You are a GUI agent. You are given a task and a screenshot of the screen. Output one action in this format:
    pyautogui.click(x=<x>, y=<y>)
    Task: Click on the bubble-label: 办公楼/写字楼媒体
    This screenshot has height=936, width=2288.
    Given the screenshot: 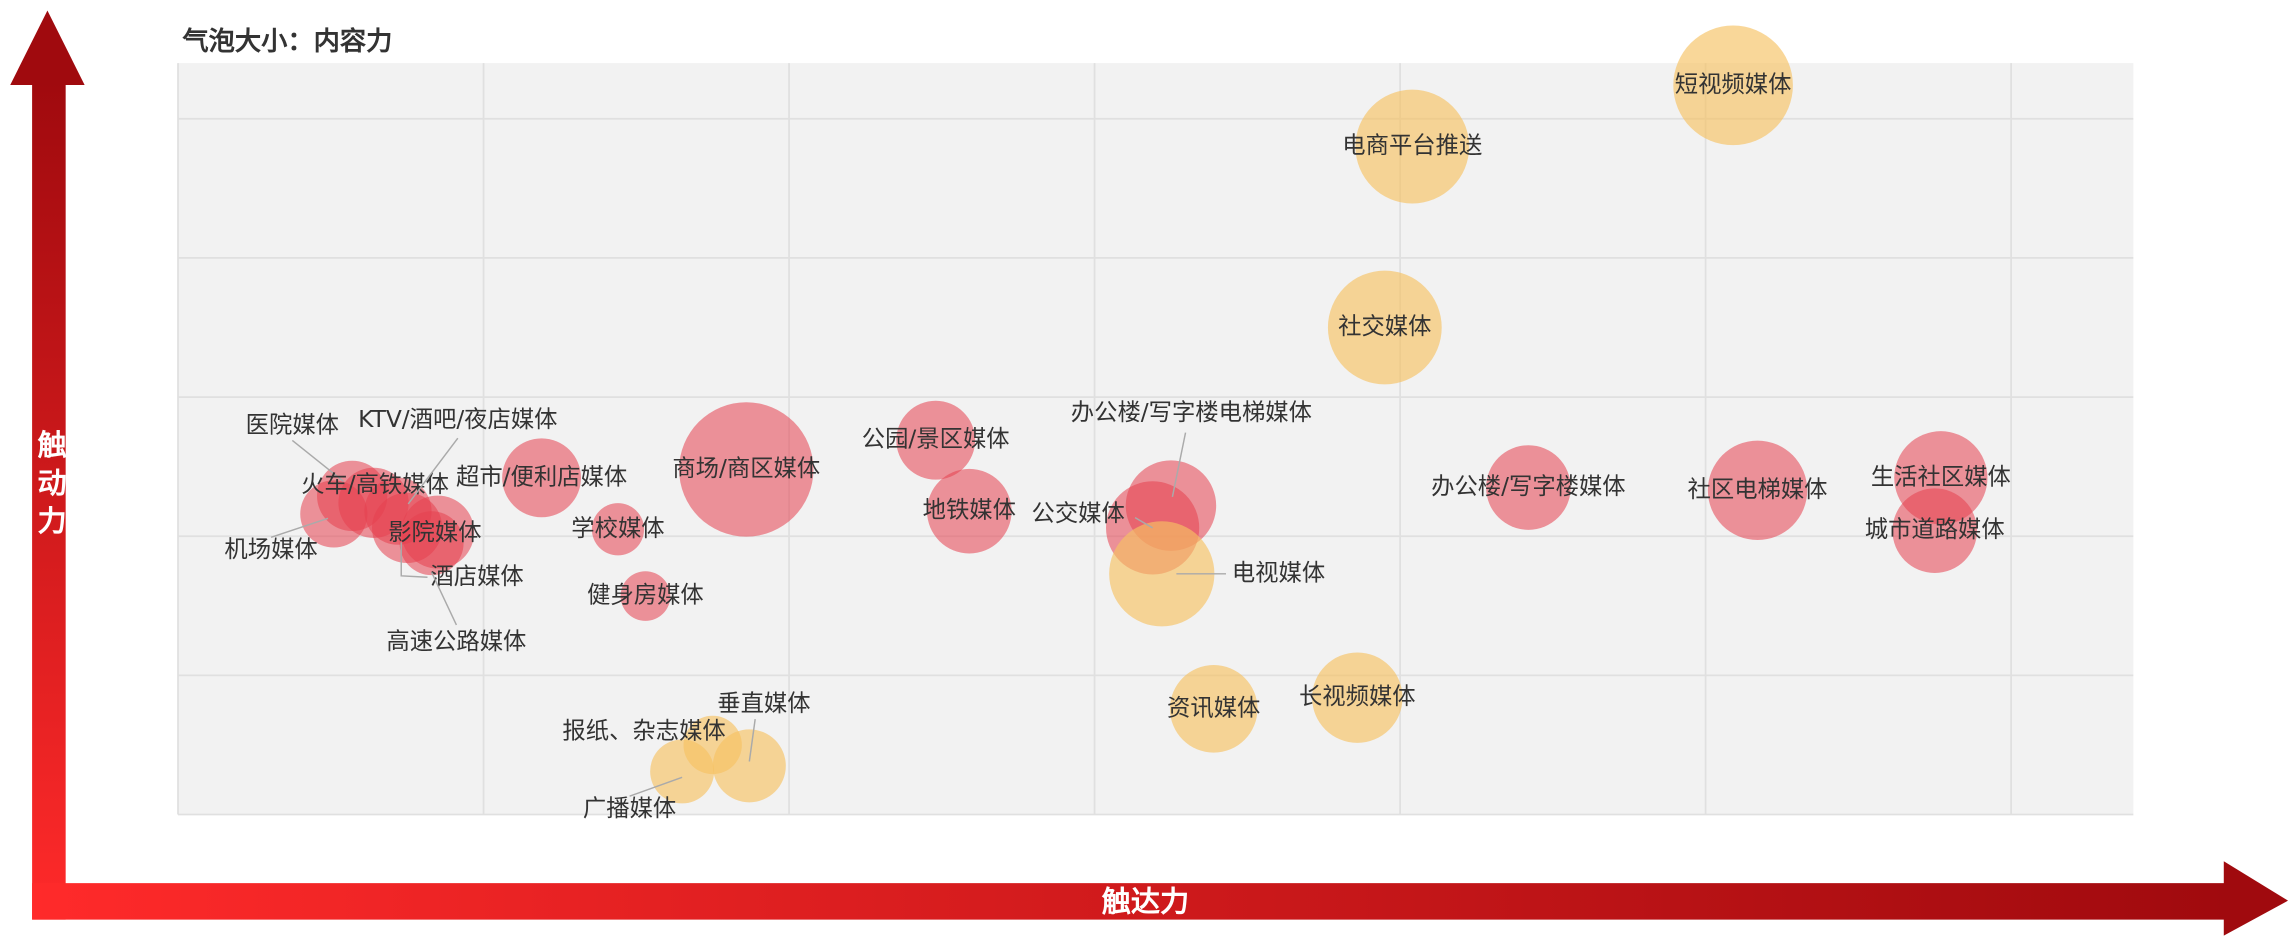 What is the action you would take?
    pyautogui.click(x=1528, y=486)
    